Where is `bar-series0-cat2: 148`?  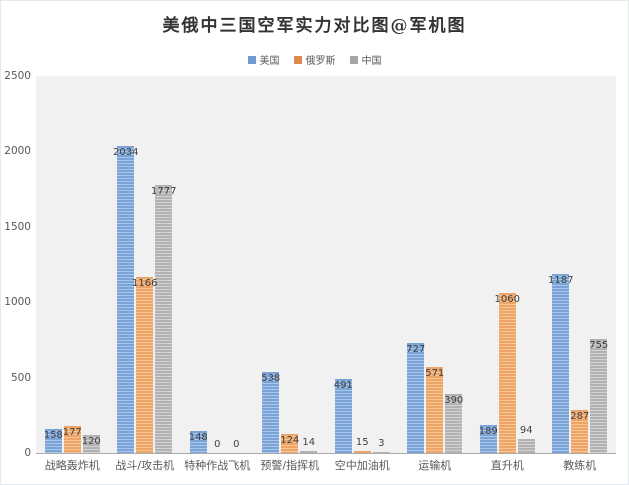 bar-series0-cat2: 148 is located at coordinates (198, 441).